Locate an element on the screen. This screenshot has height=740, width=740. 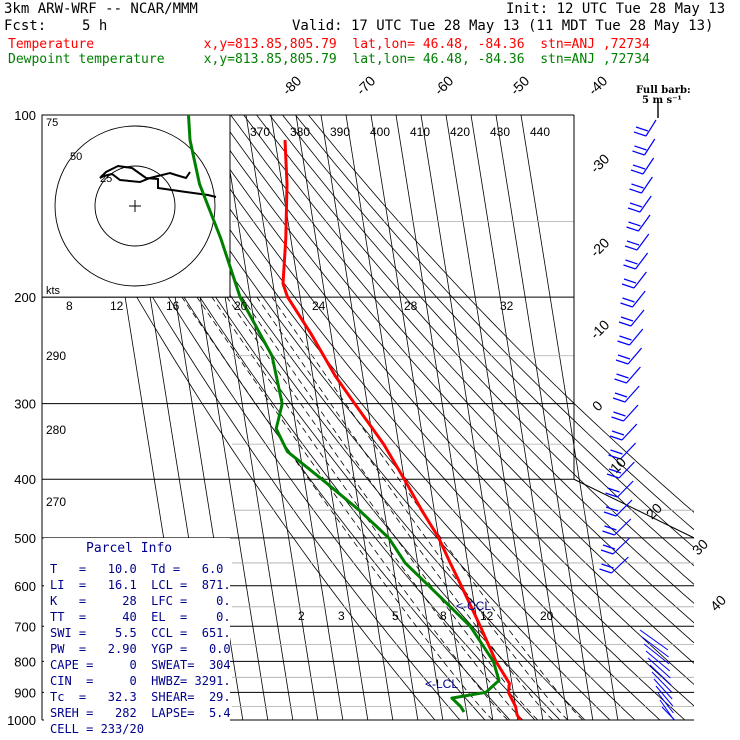
hodograph-trace is located at coordinates (158, 181).